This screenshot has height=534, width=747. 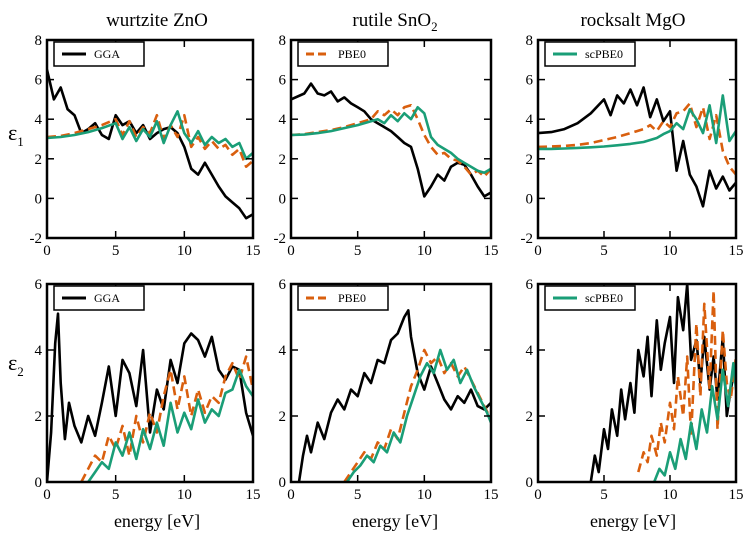 I want to click on panel-eps2-sno2: 0 5 10 15 0 2 4 6 PBE0, so click(x=389, y=390).